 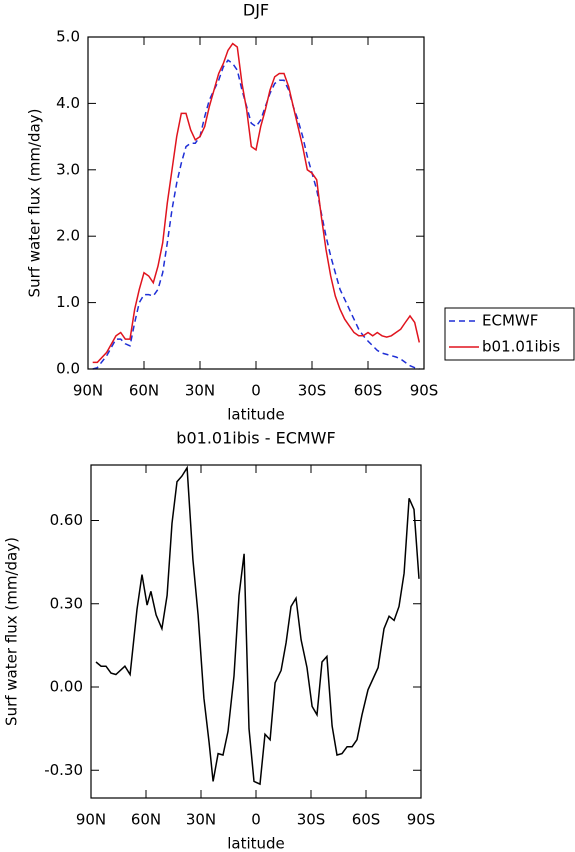 I want to click on y-tick-label: 0.0, so click(x=68, y=369).